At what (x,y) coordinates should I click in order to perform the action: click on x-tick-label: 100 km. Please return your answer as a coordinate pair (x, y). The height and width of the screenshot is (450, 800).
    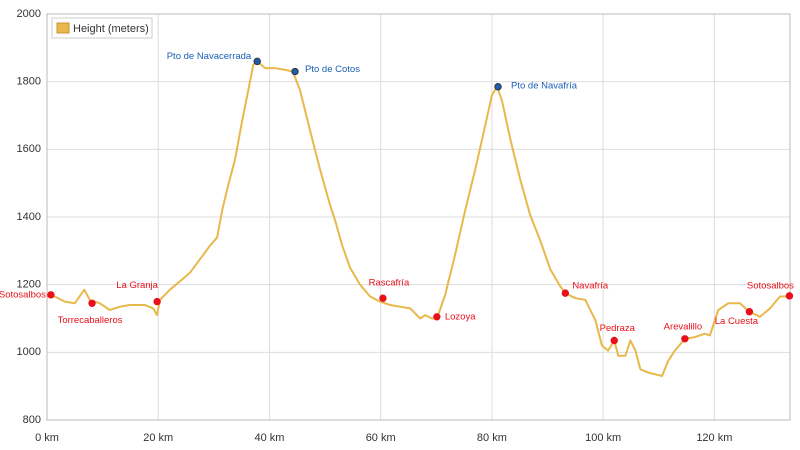
    Looking at the image, I should click on (603, 438).